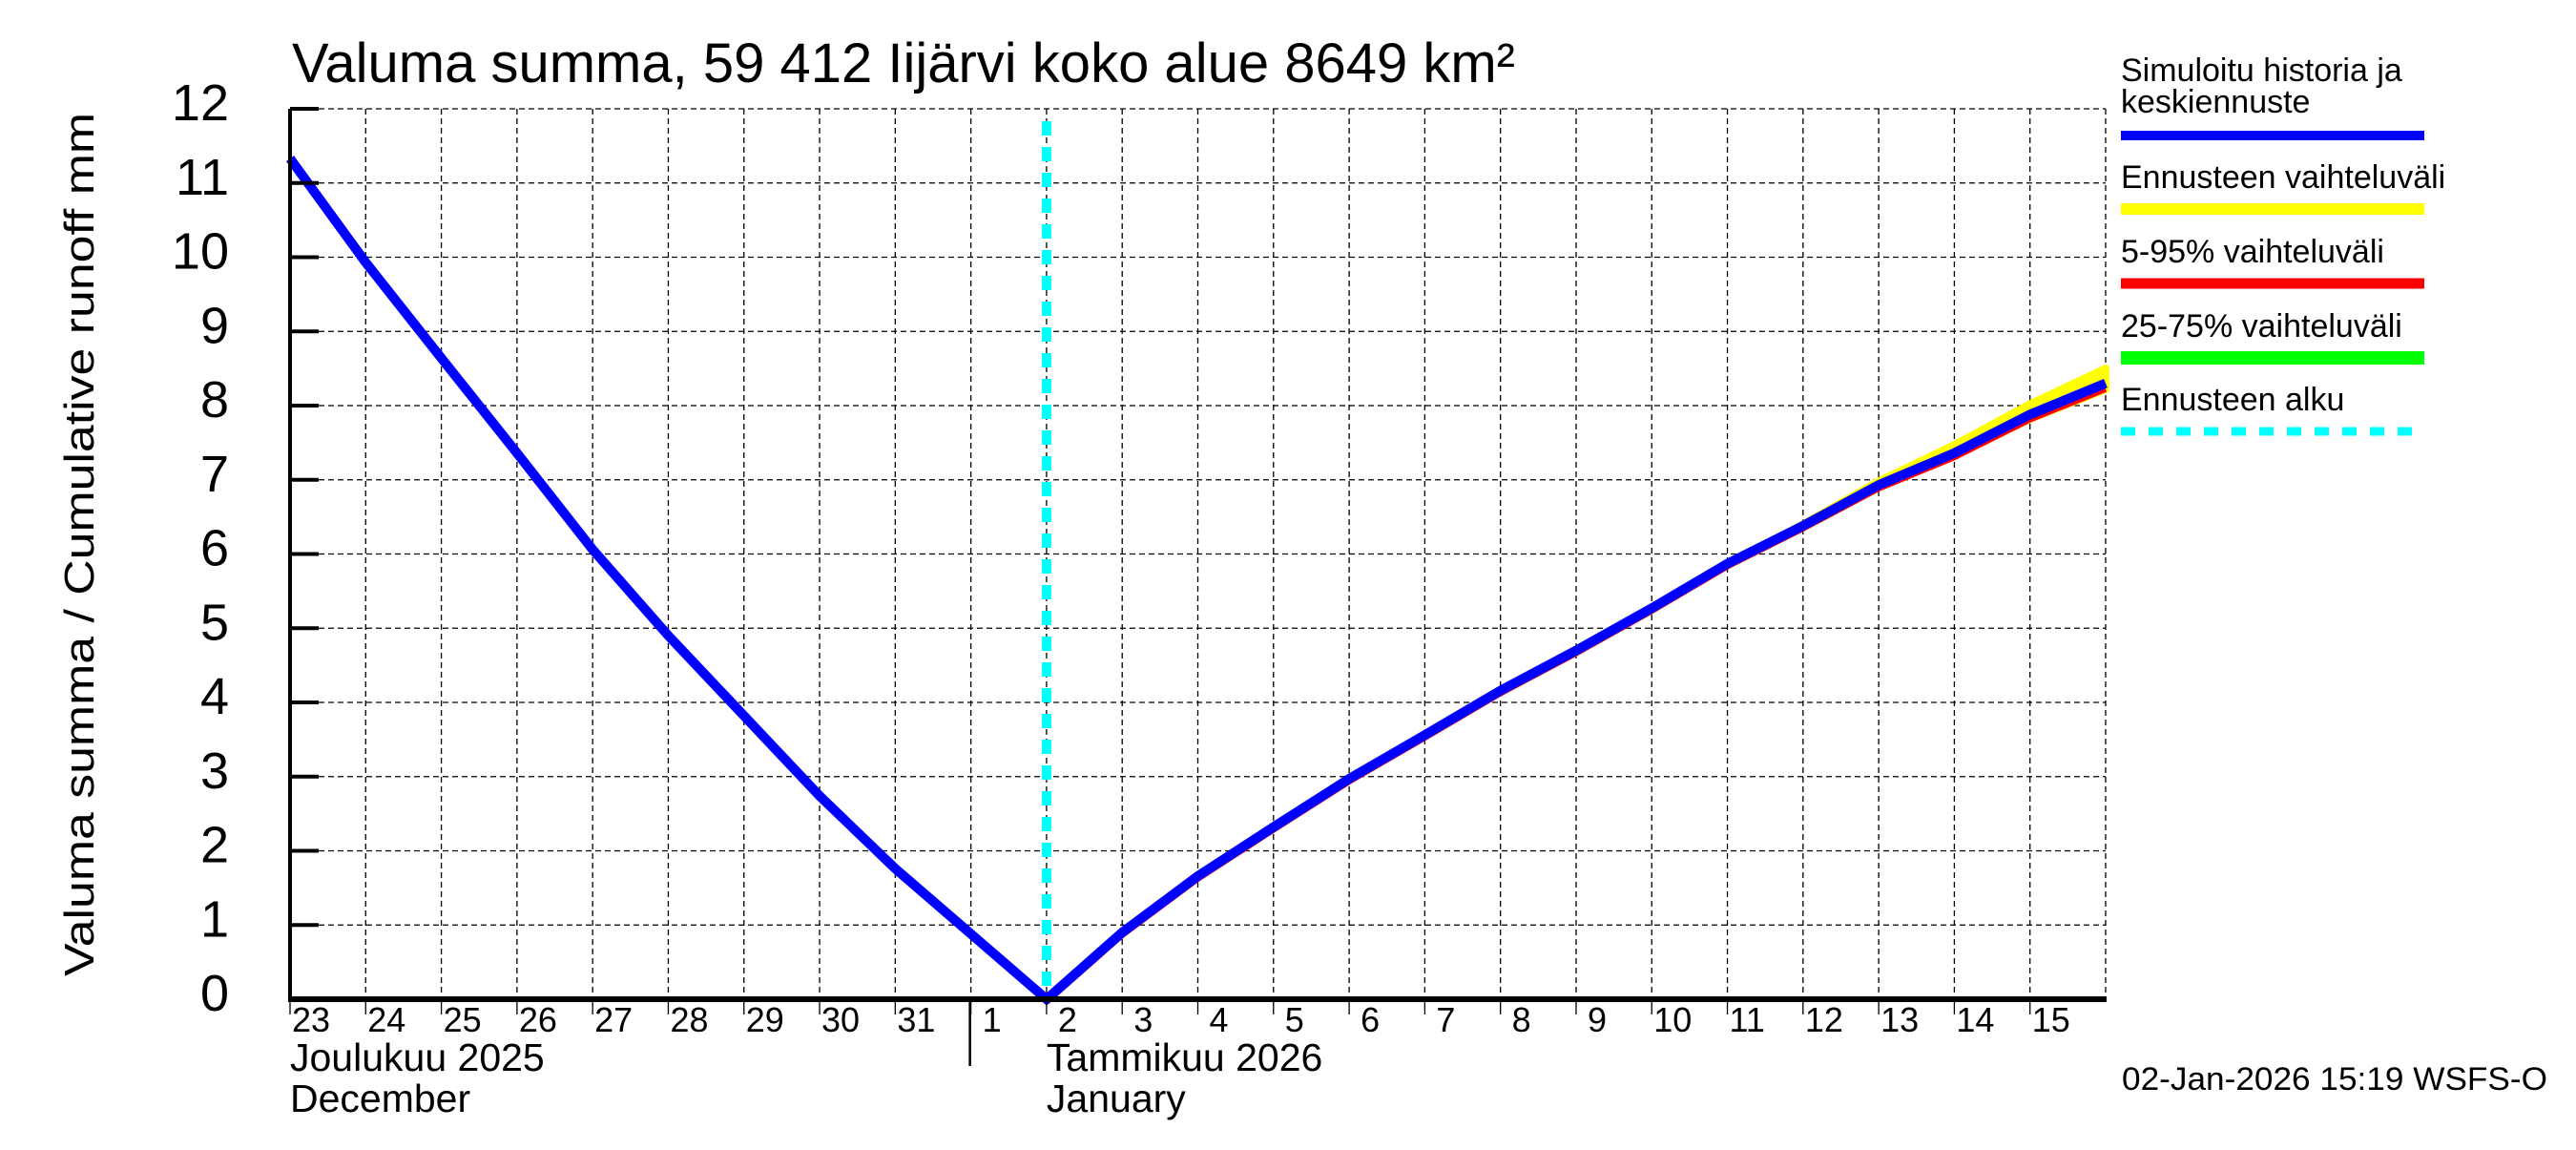 This screenshot has width=2576, height=1150. Describe the element at coordinates (200, 103) in the screenshot. I see `y-tick-label: 12` at that location.